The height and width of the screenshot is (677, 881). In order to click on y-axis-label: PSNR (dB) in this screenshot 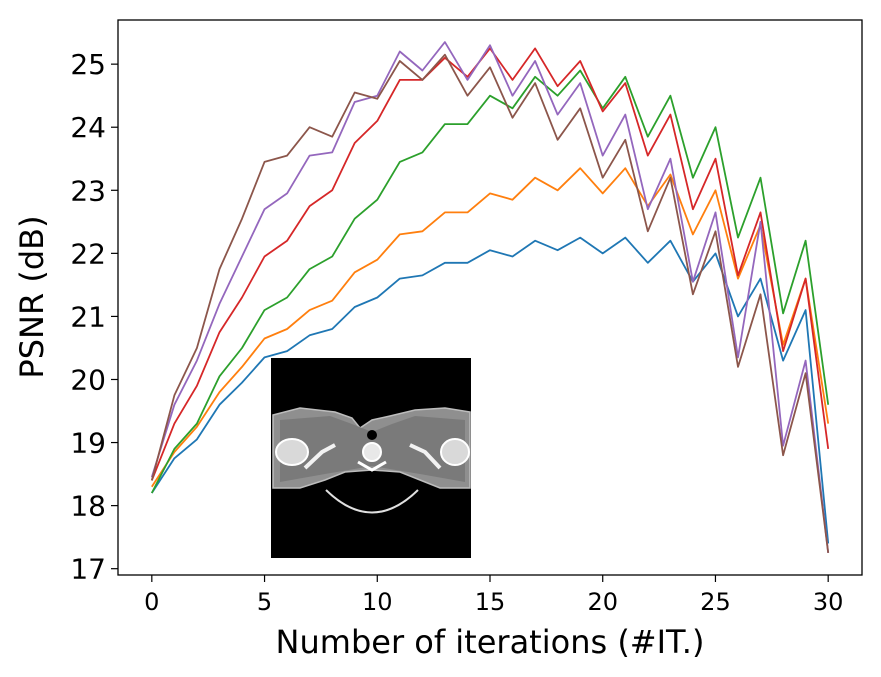, I will do `click(32, 296)`.